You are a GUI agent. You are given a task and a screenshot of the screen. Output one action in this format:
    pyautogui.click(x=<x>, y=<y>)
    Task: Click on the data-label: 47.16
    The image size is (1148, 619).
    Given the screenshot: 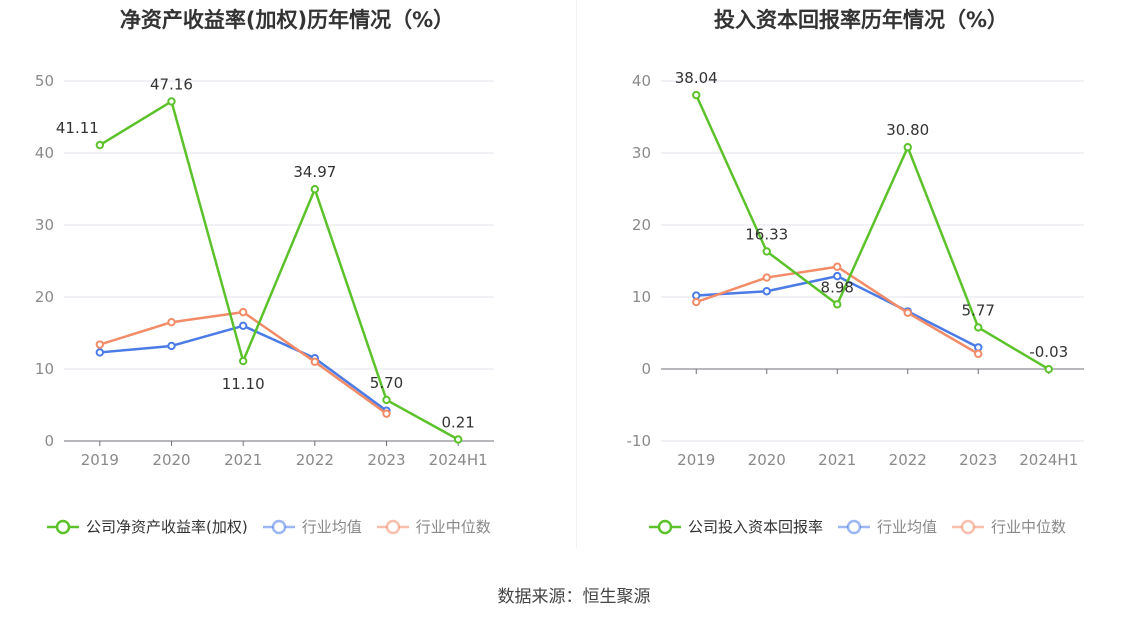 What is the action you would take?
    pyautogui.click(x=171, y=84)
    